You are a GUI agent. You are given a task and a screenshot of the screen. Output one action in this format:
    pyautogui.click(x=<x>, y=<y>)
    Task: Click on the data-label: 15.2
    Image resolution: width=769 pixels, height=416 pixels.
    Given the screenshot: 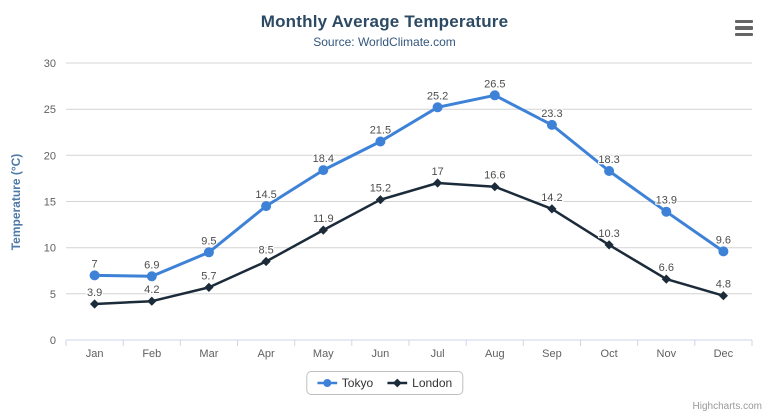 What is the action you would take?
    pyautogui.click(x=380, y=189)
    